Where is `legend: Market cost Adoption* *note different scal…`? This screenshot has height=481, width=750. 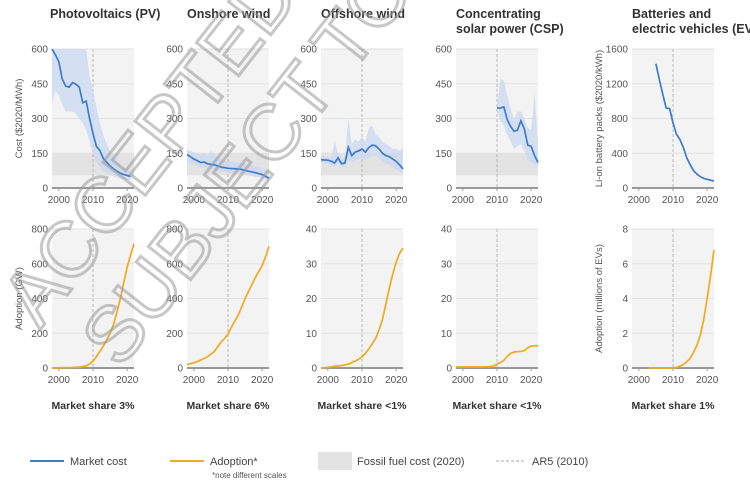 legend: Market cost Adoption* *note different scal… is located at coordinates (309, 466).